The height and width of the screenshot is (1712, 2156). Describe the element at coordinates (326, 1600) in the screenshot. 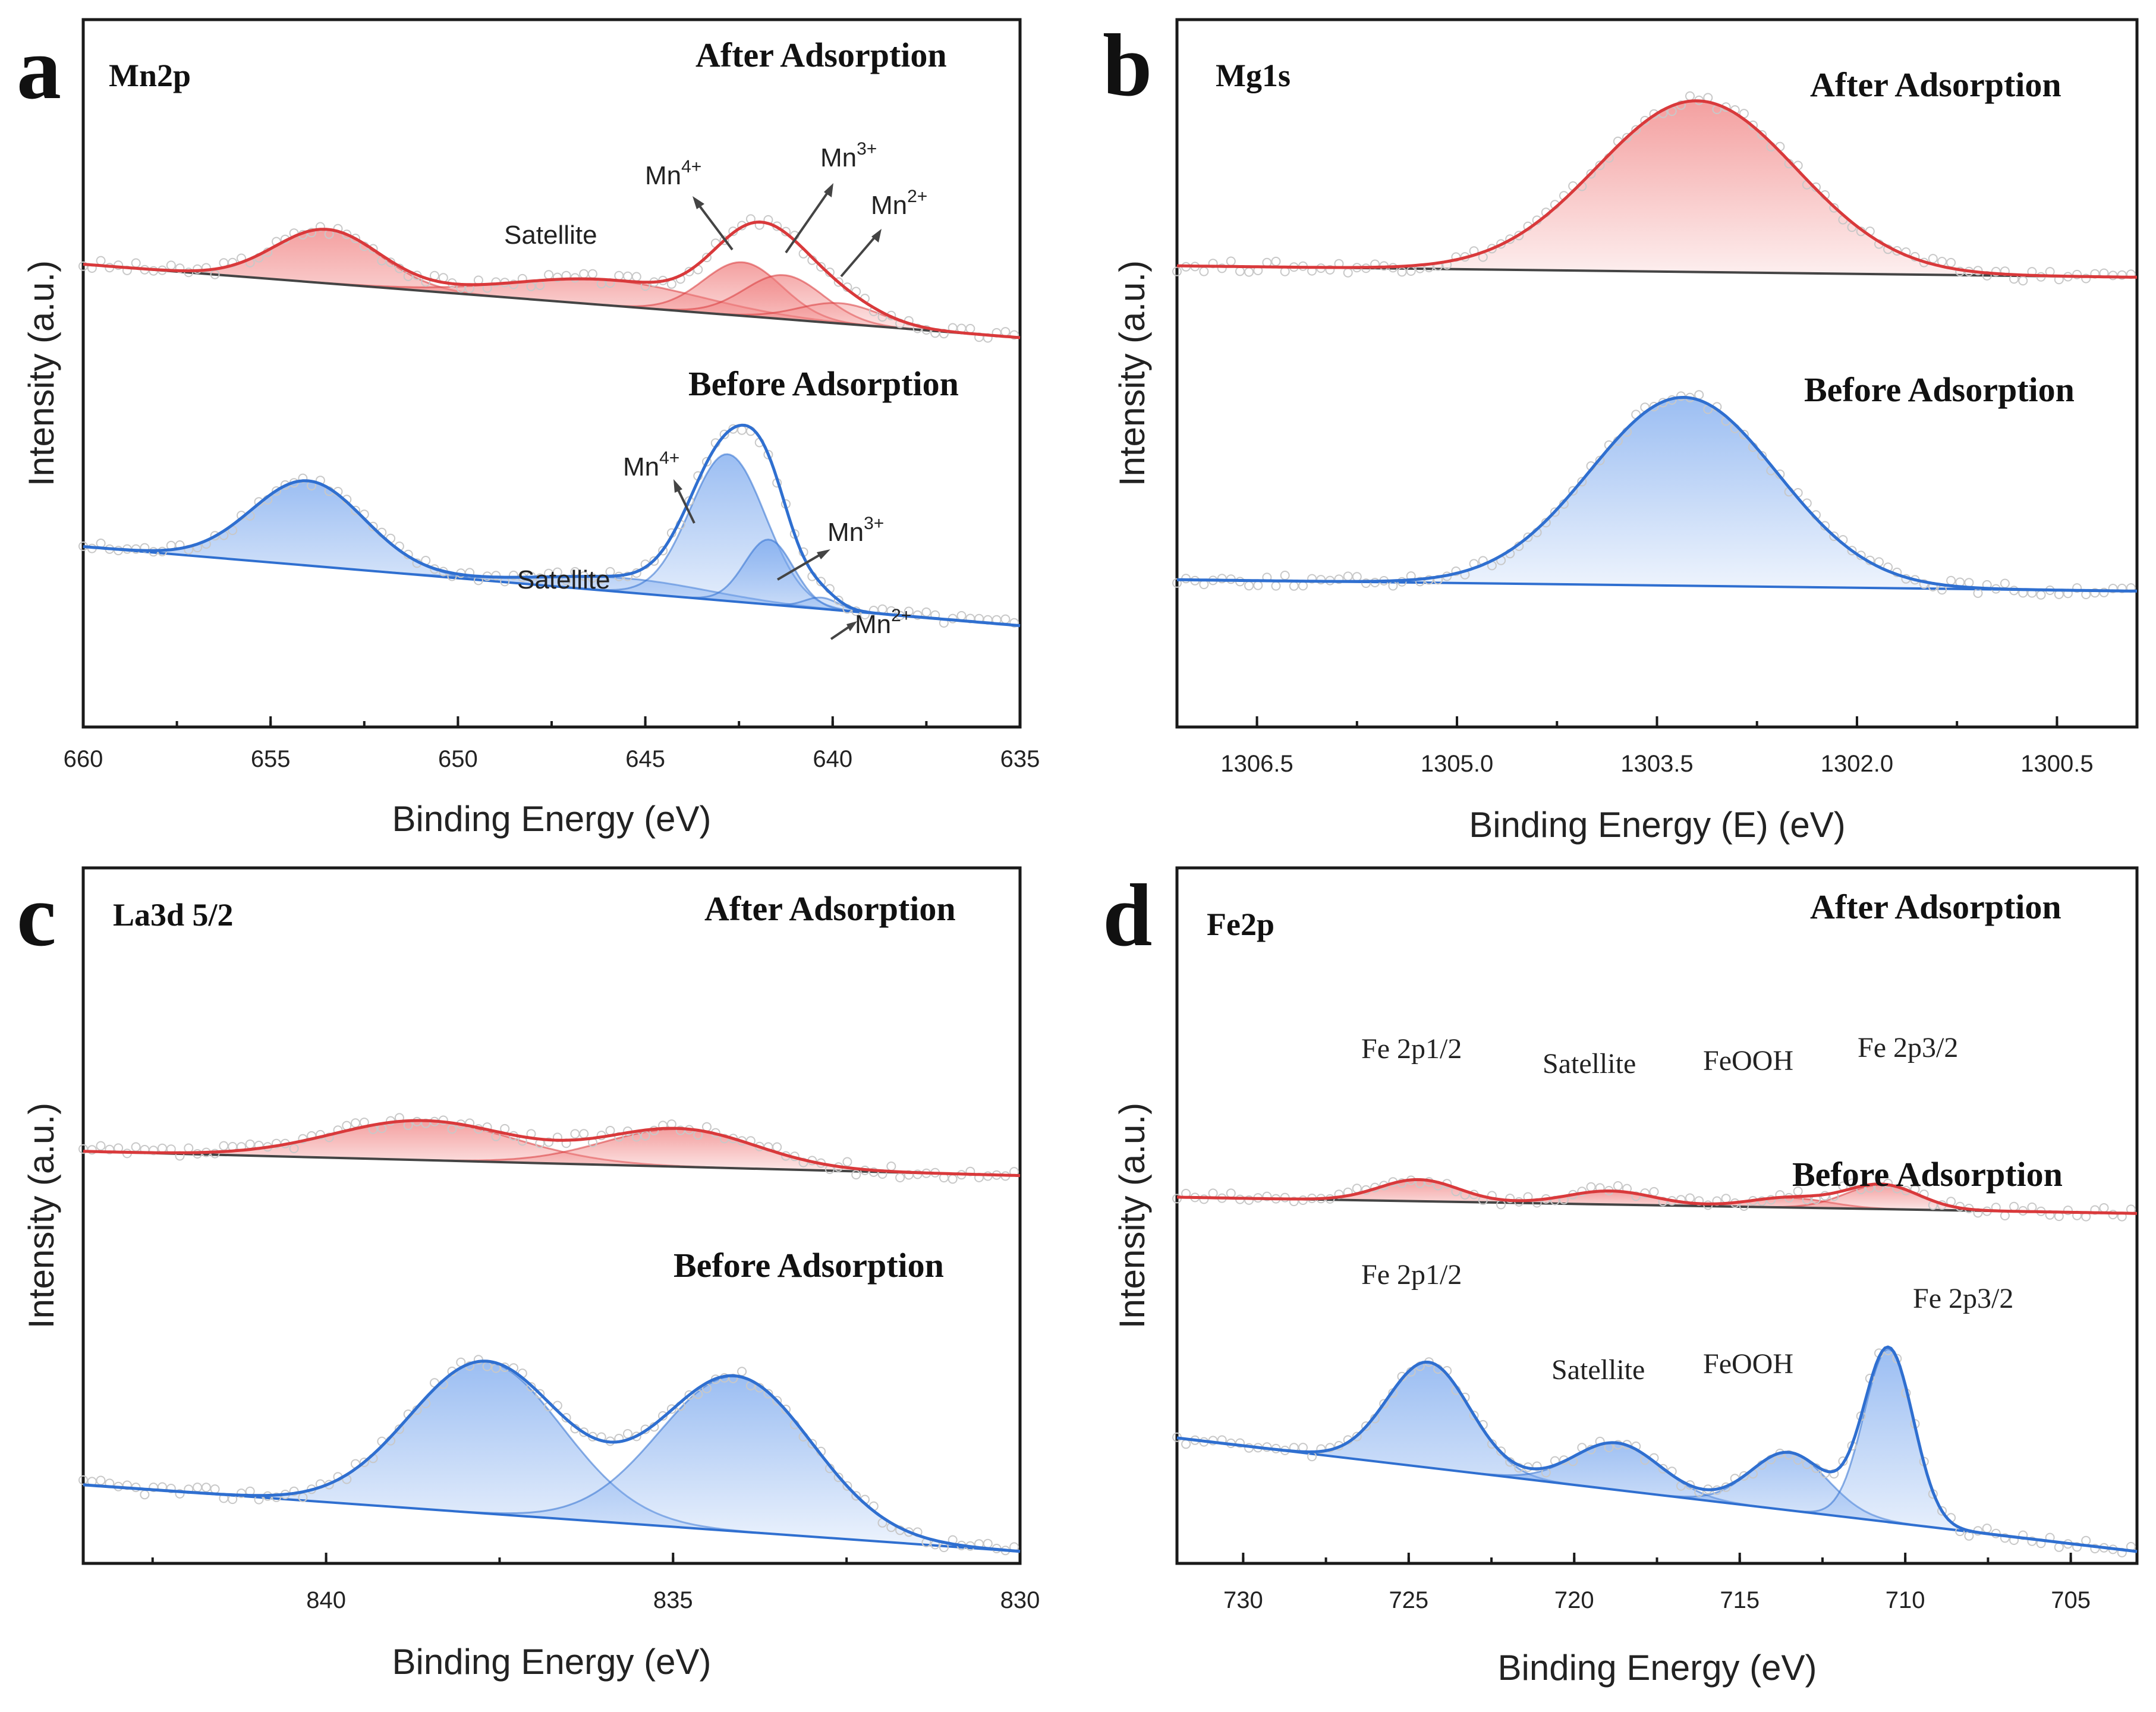

I see `panel-c-xtick-label-0: 840` at that location.